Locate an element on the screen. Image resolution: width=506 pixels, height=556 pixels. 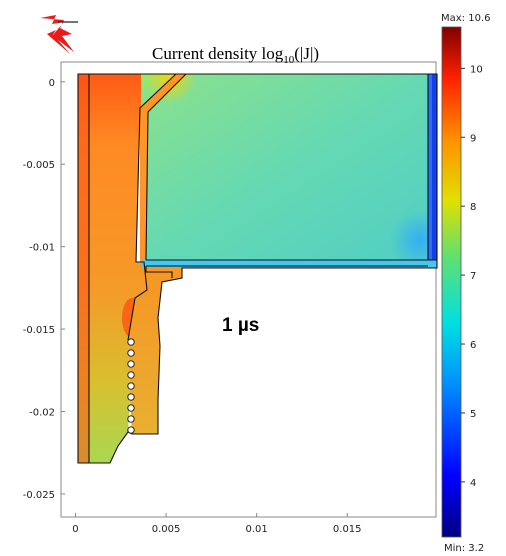
lightning-icon is located at coordinates (57, 34).